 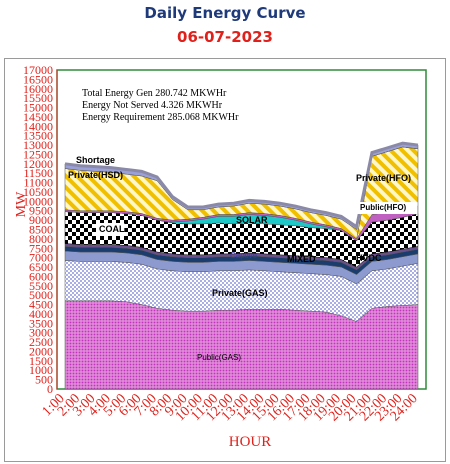 I want to click on y-tick-label: 0, so click(x=50, y=389).